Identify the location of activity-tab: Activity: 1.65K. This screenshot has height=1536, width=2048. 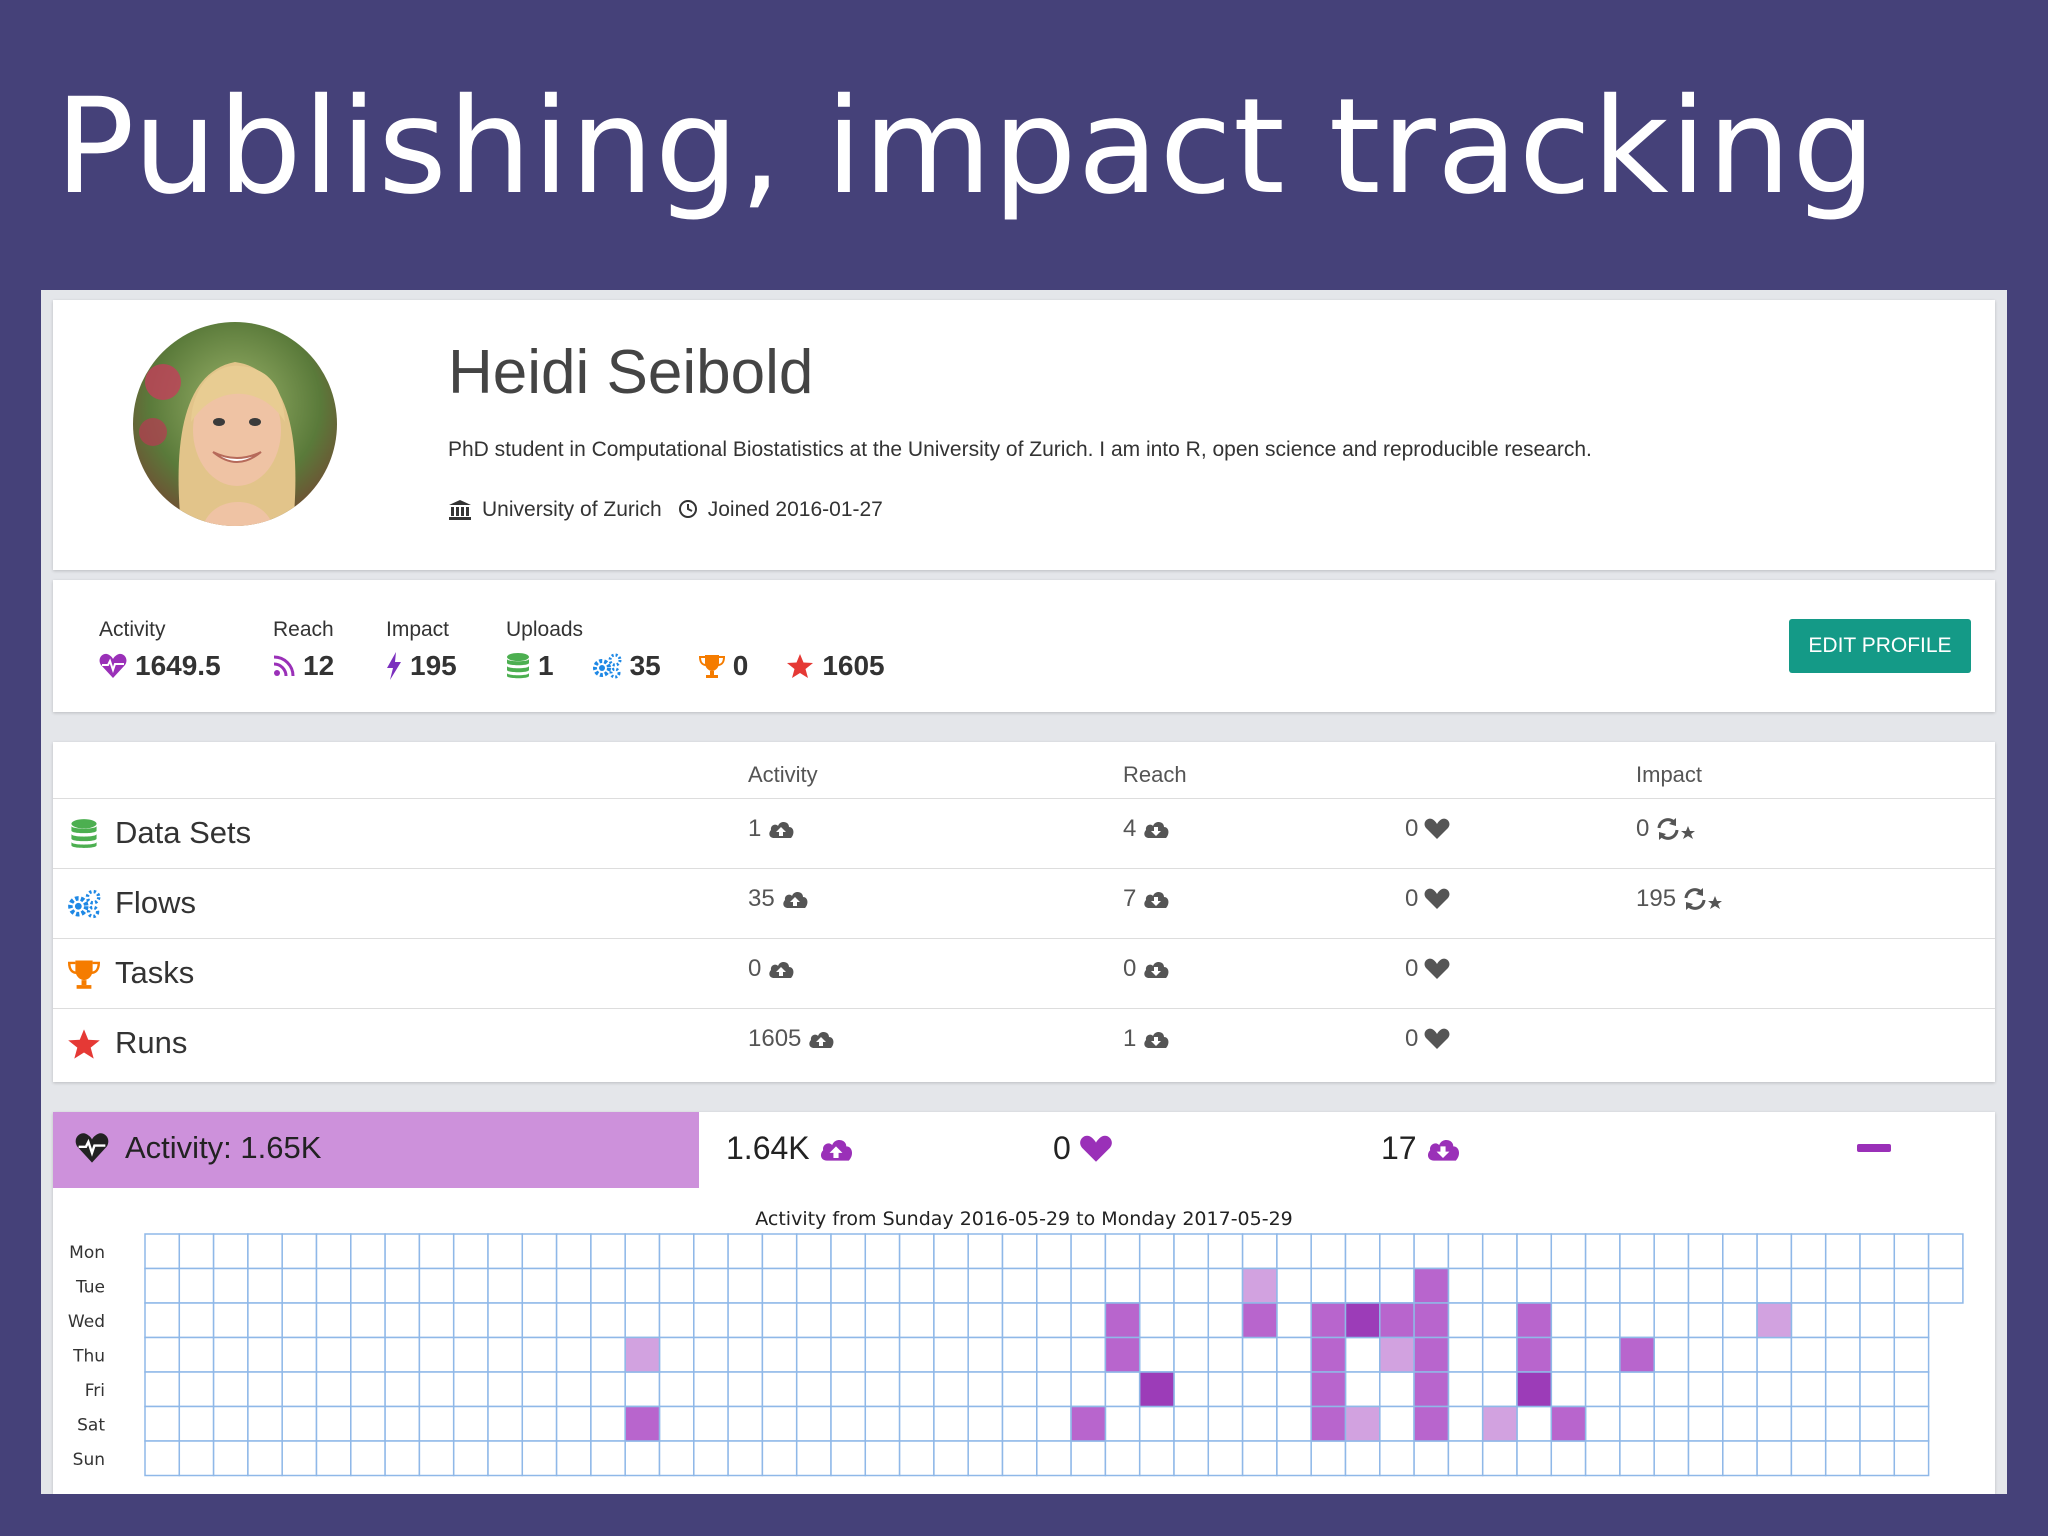
(376, 1150).